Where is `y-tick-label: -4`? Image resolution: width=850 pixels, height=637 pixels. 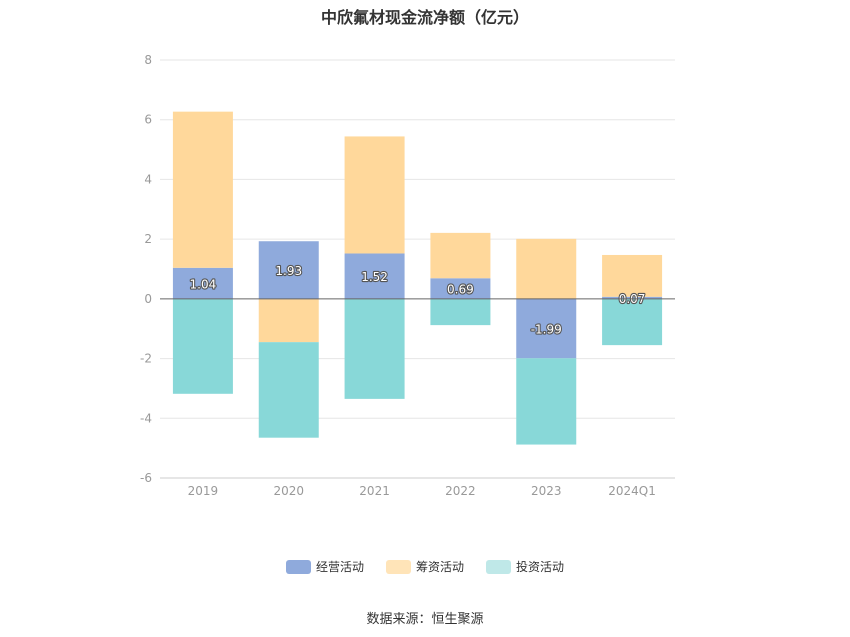
y-tick-label: -4 is located at coordinates (146, 418).